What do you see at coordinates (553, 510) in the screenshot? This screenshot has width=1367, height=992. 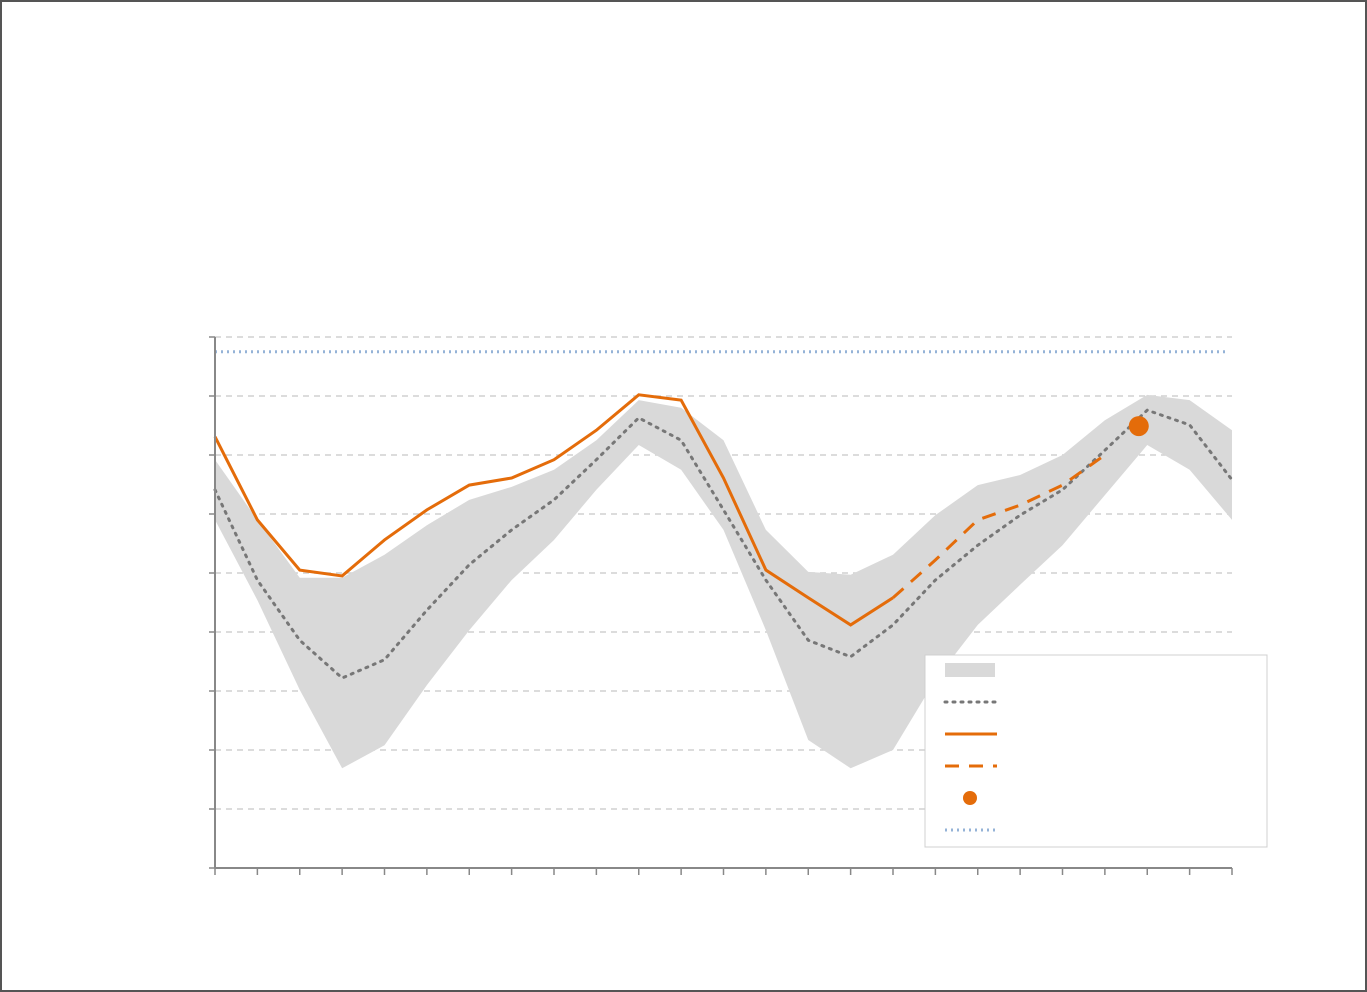 I see `series-line` at bounding box center [553, 510].